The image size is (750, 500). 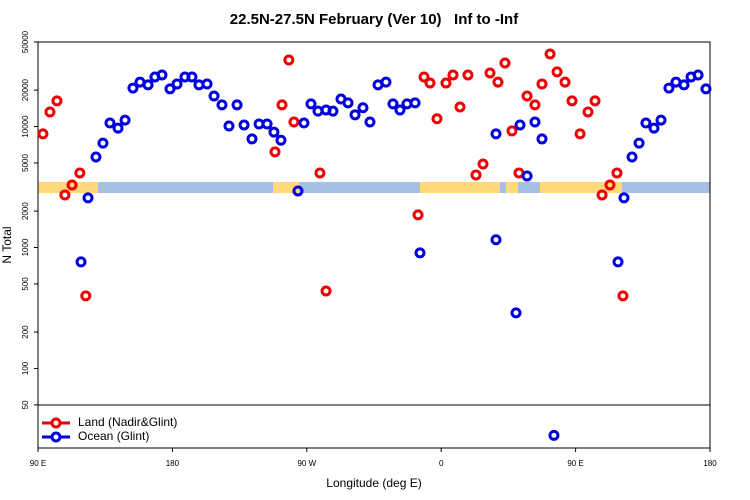 I want to click on y-tick-label: 200, so click(x=25, y=332).